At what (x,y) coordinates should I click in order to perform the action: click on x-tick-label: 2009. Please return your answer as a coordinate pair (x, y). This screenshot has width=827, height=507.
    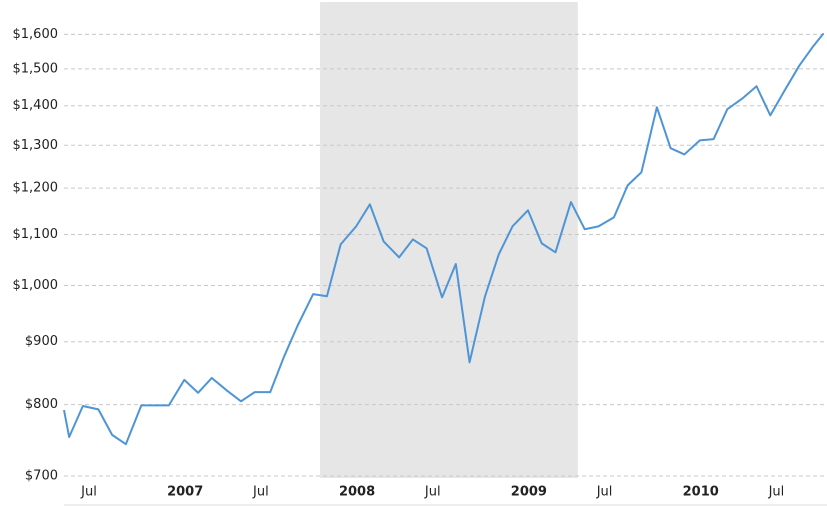
    Looking at the image, I should click on (529, 492).